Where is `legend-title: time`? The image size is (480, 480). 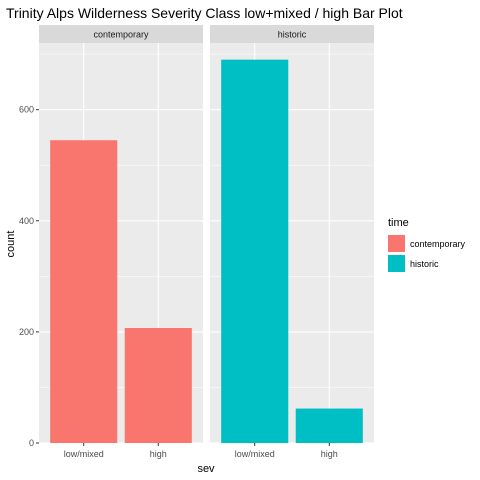 legend-title: time is located at coordinates (398, 223).